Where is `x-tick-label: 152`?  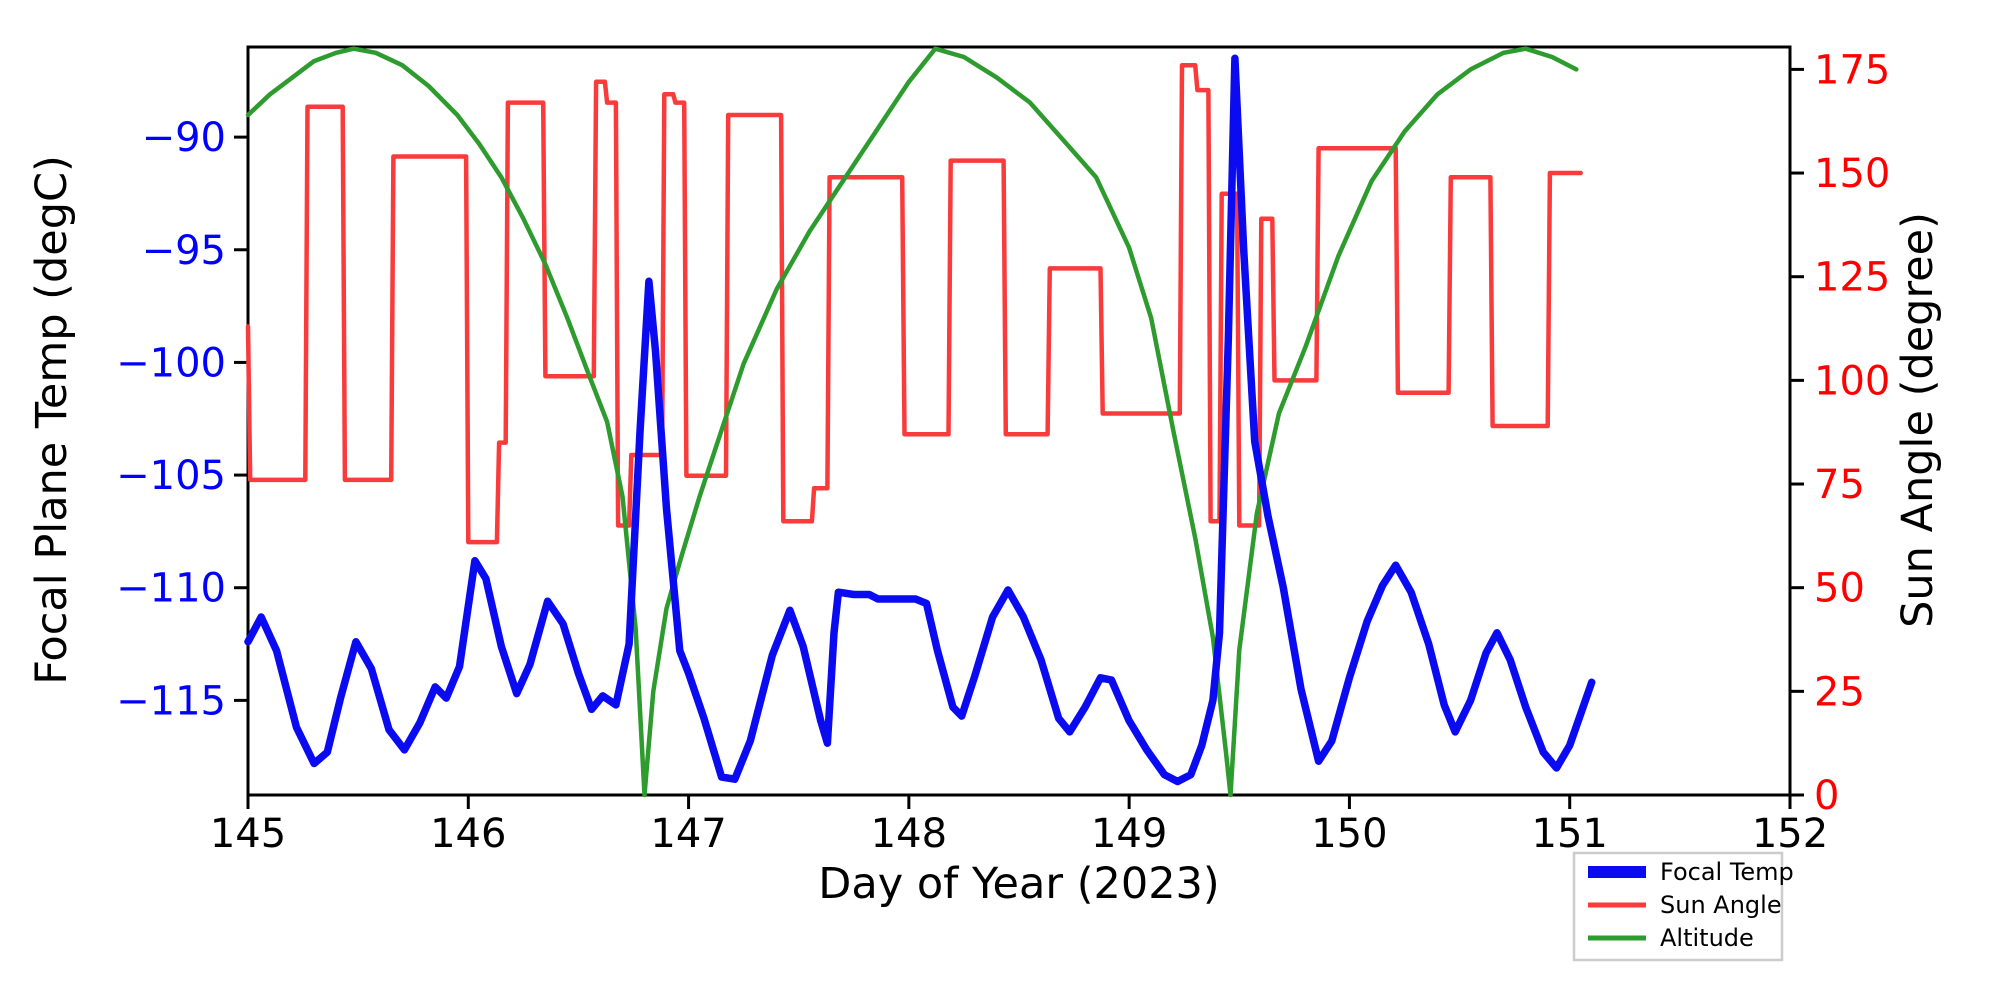
x-tick-label: 152 is located at coordinates (1790, 834).